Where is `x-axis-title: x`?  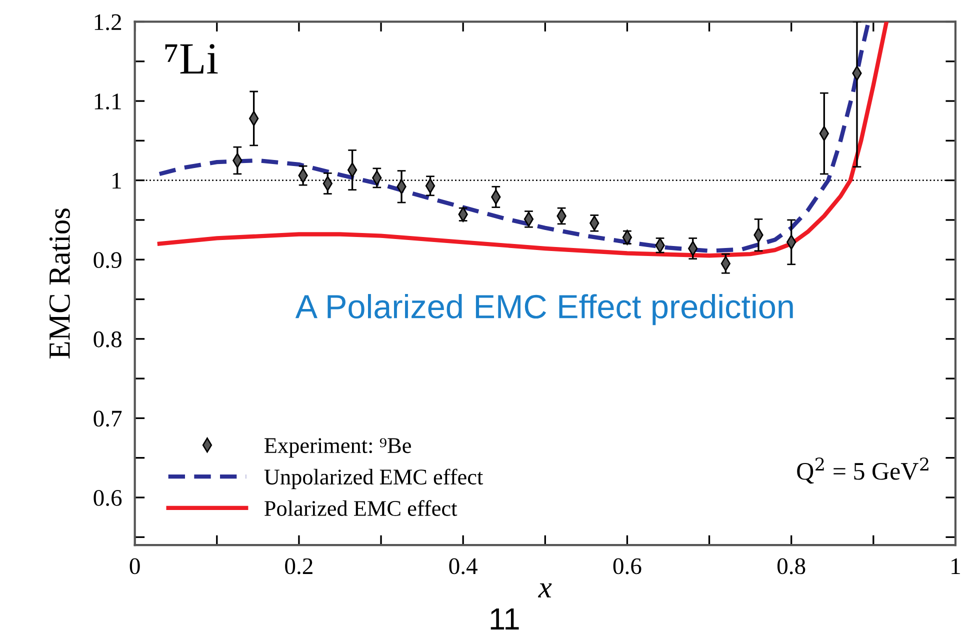 x-axis-title: x is located at coordinates (545, 590).